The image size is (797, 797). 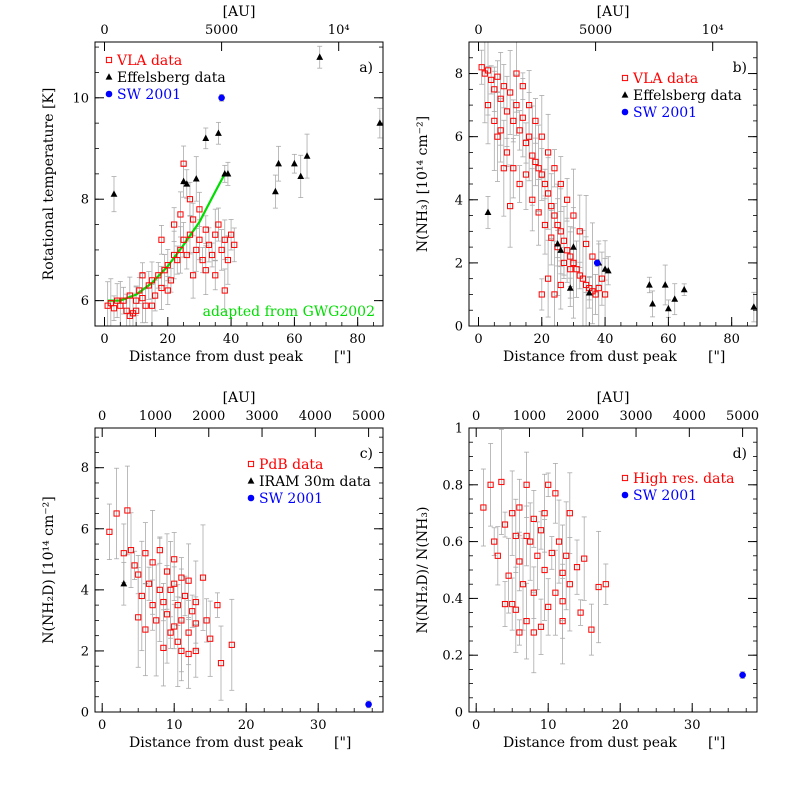 I want to click on x-tick-label: 60, so click(x=294, y=339).